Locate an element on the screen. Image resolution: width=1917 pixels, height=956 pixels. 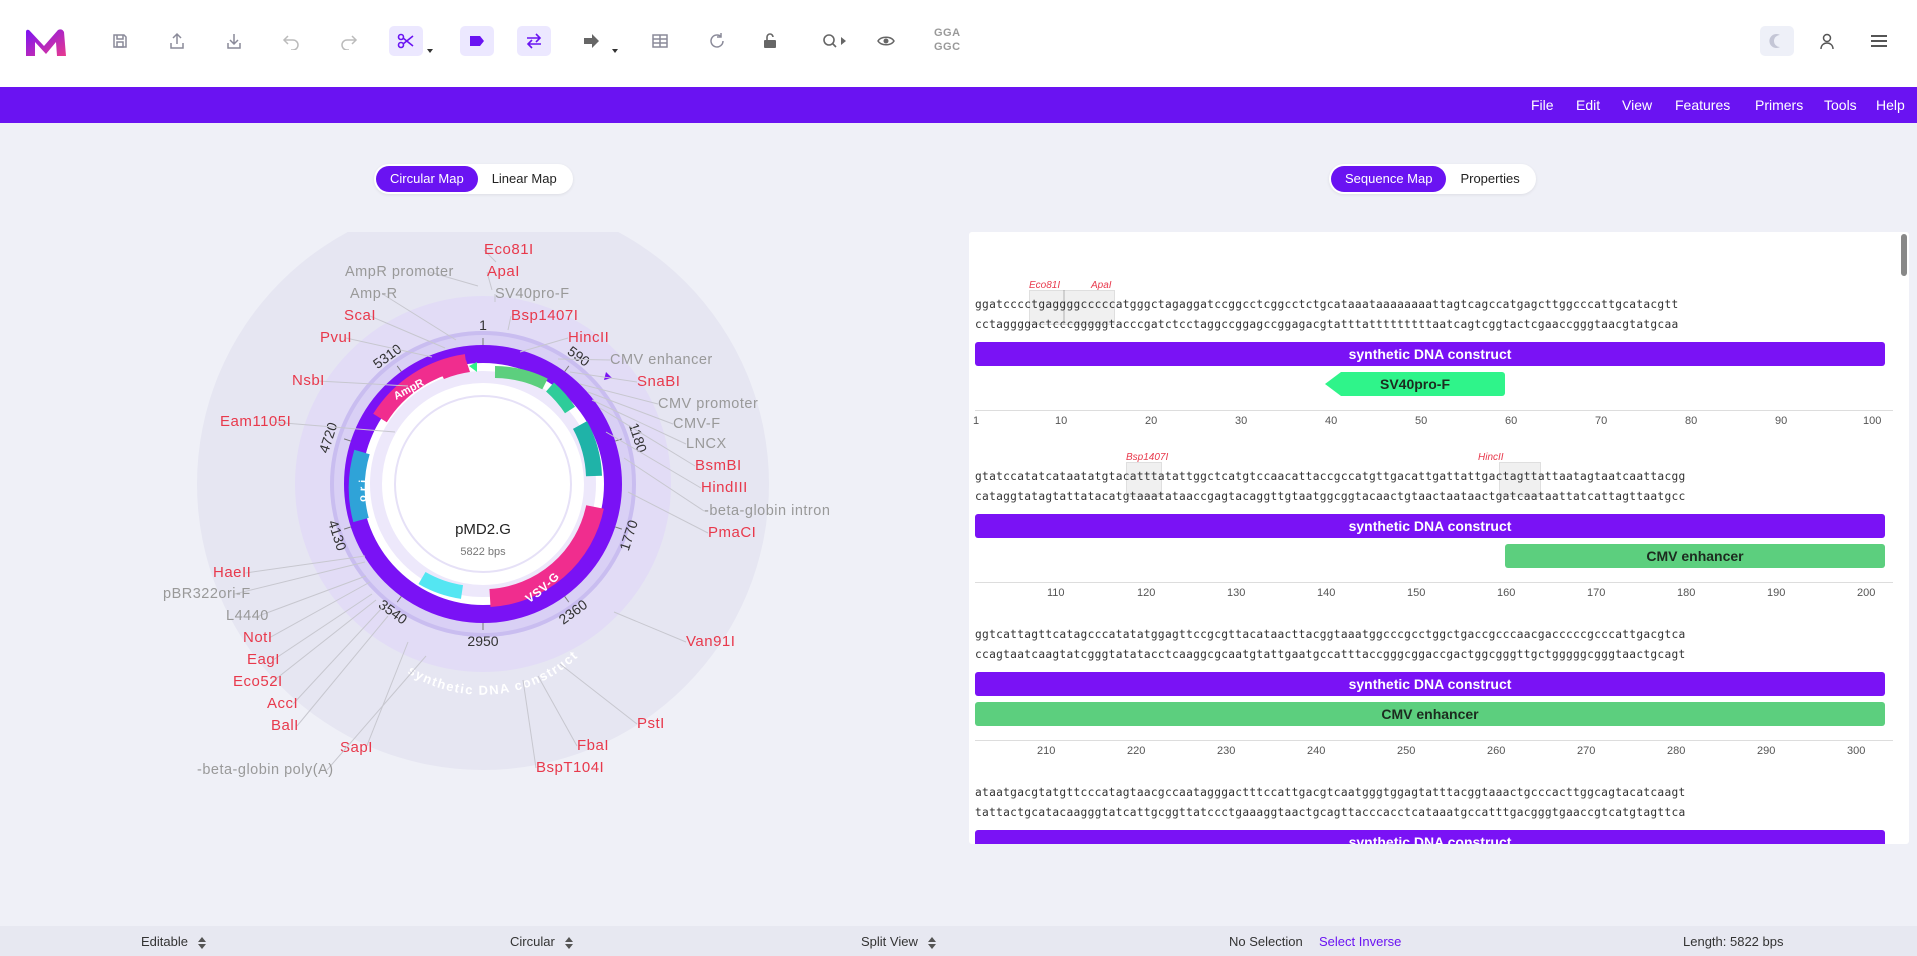
enzyme-bsp1407i: Bsp1407I is located at coordinates (1147, 457).